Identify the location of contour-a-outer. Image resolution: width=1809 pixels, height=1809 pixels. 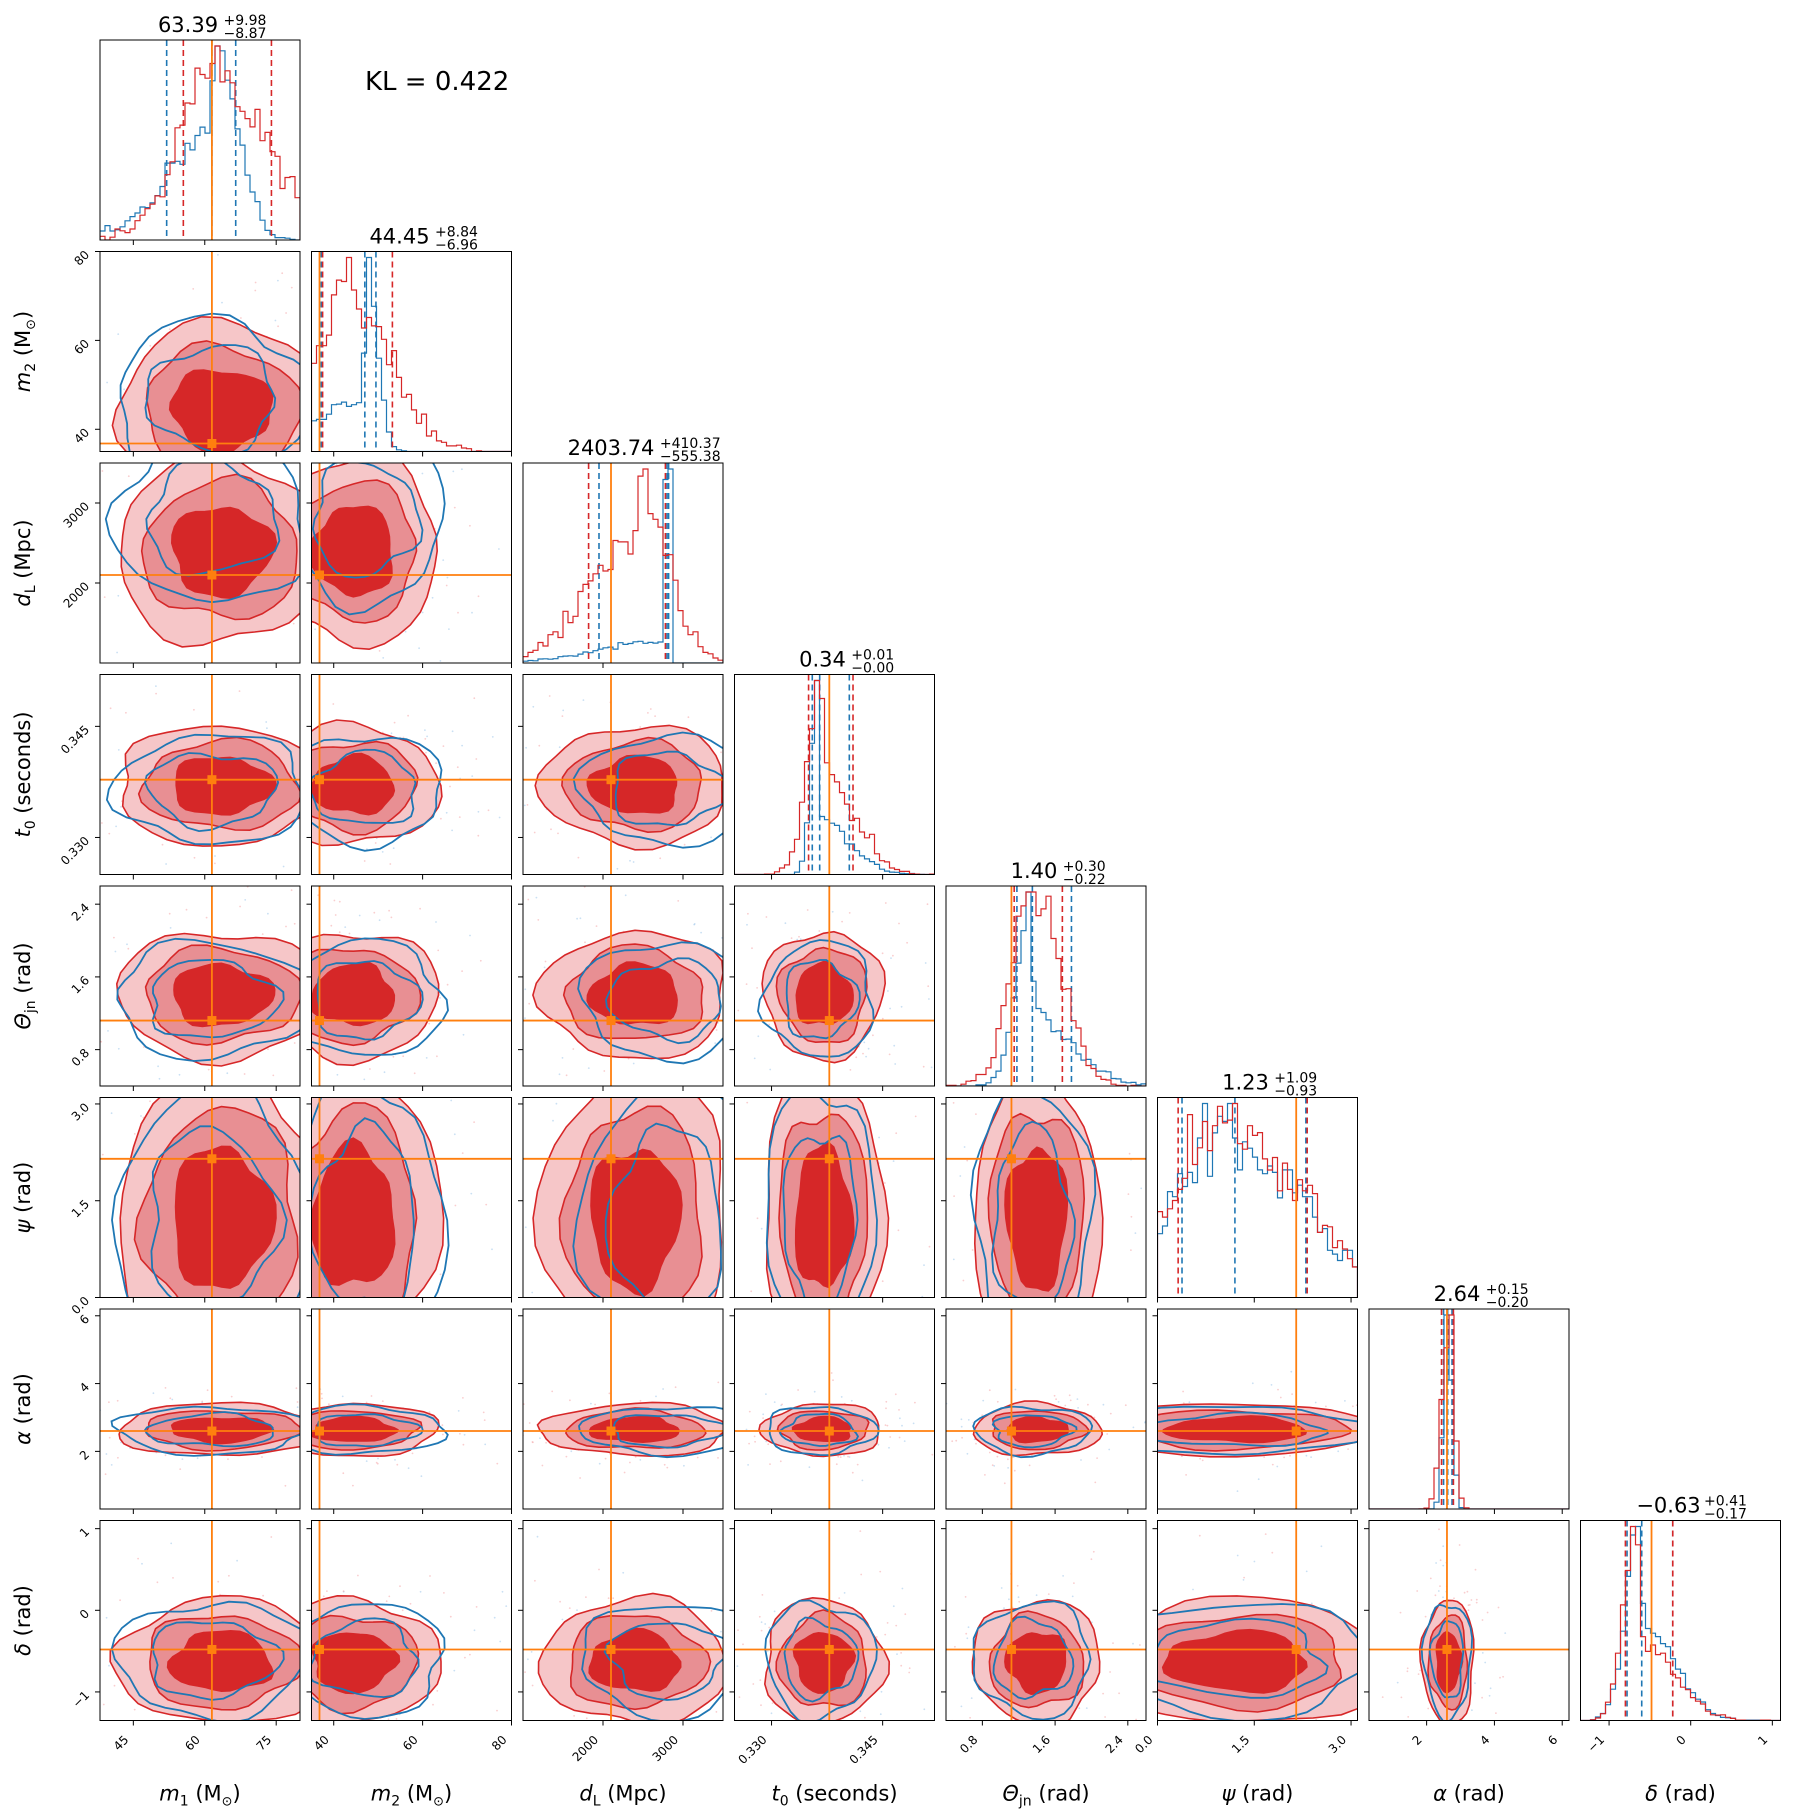
(205, 1660).